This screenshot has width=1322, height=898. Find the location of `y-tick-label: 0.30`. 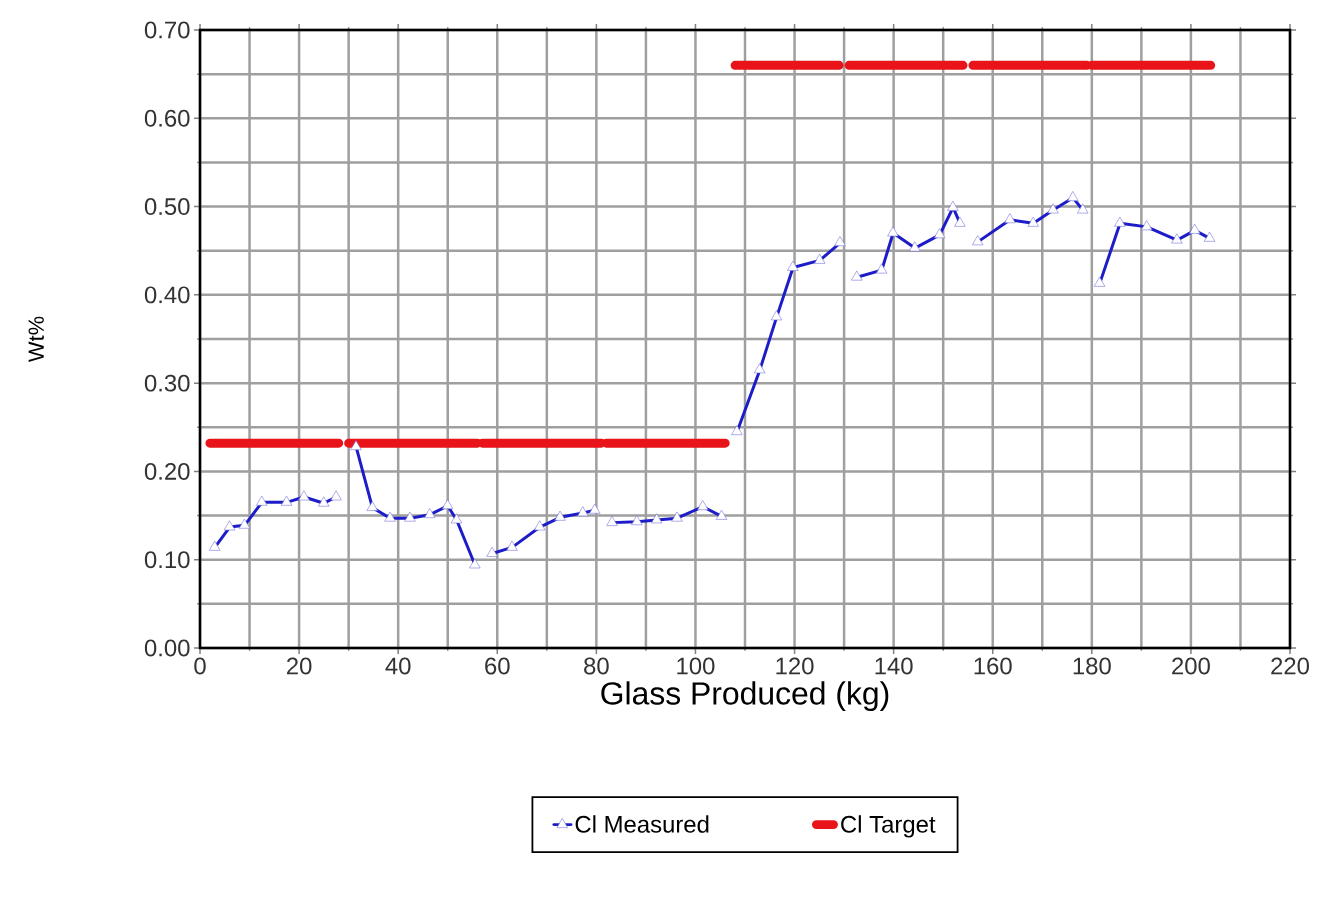

y-tick-label: 0.30 is located at coordinates (167, 383).